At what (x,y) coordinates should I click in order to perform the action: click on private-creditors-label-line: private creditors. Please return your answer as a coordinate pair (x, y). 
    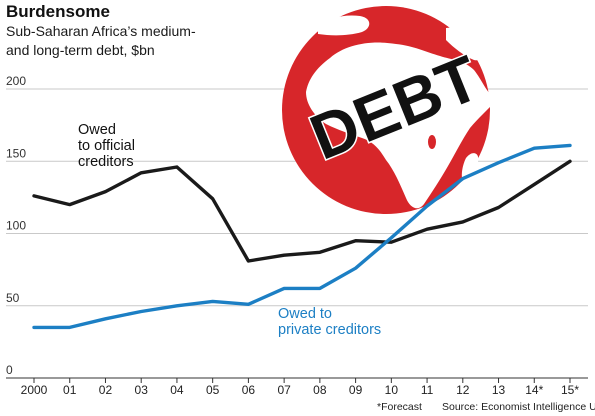
    Looking at the image, I should click on (329, 330).